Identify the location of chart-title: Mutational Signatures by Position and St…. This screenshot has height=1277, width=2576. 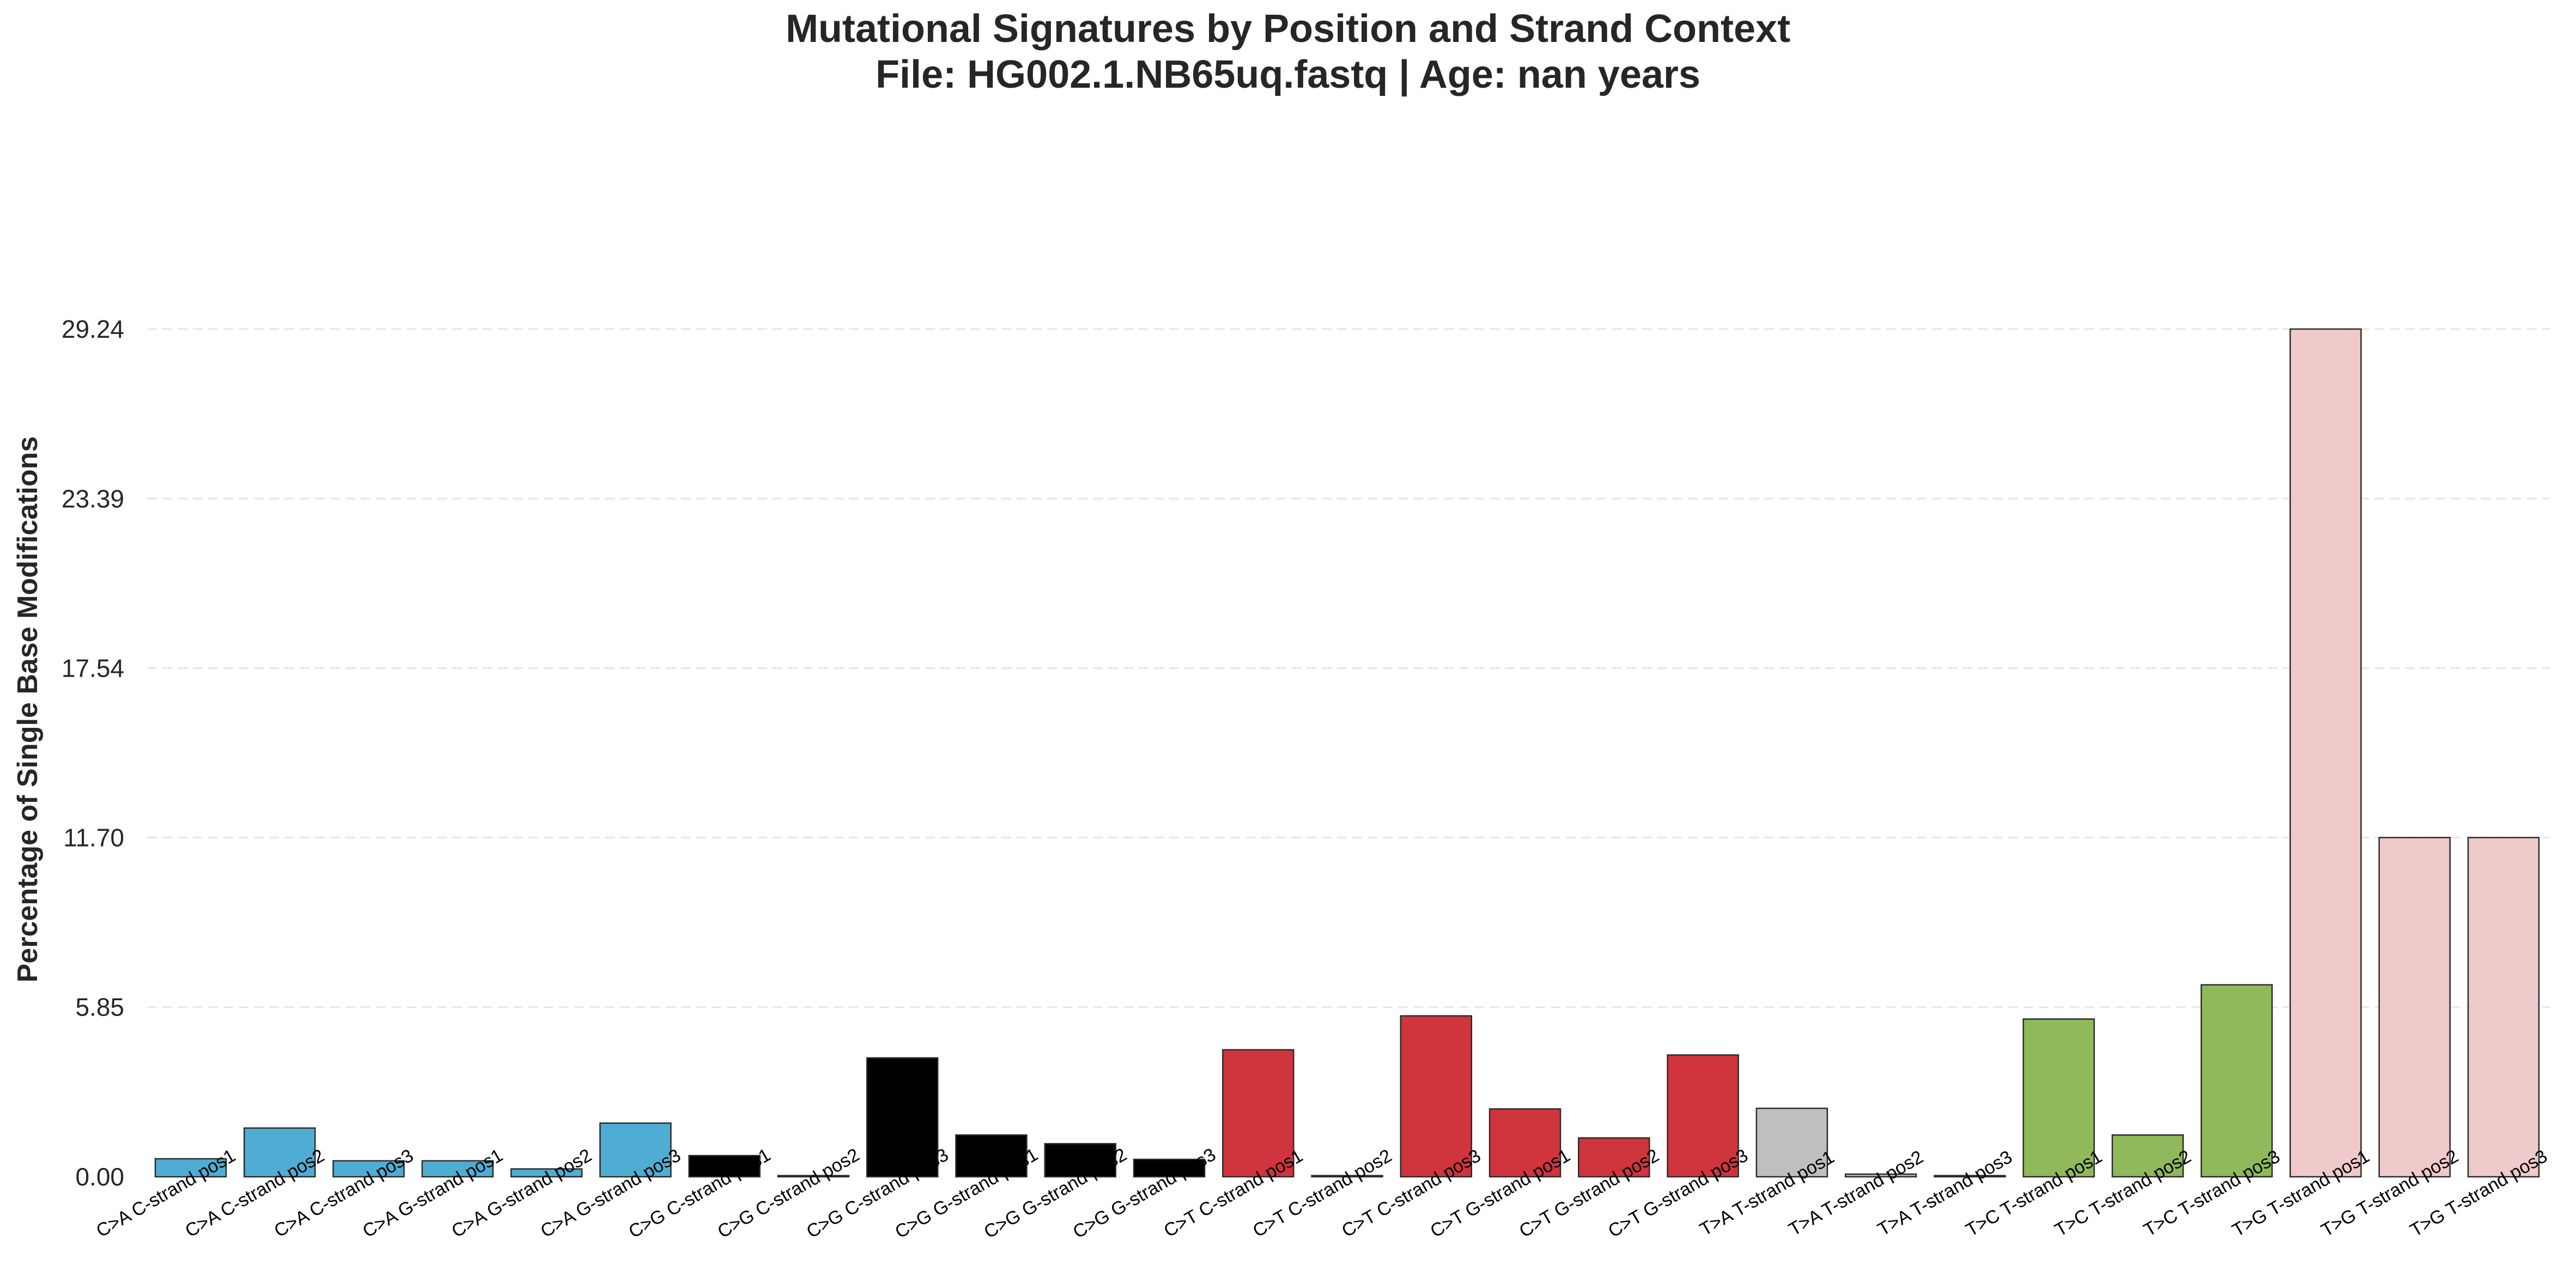
(1288, 29).